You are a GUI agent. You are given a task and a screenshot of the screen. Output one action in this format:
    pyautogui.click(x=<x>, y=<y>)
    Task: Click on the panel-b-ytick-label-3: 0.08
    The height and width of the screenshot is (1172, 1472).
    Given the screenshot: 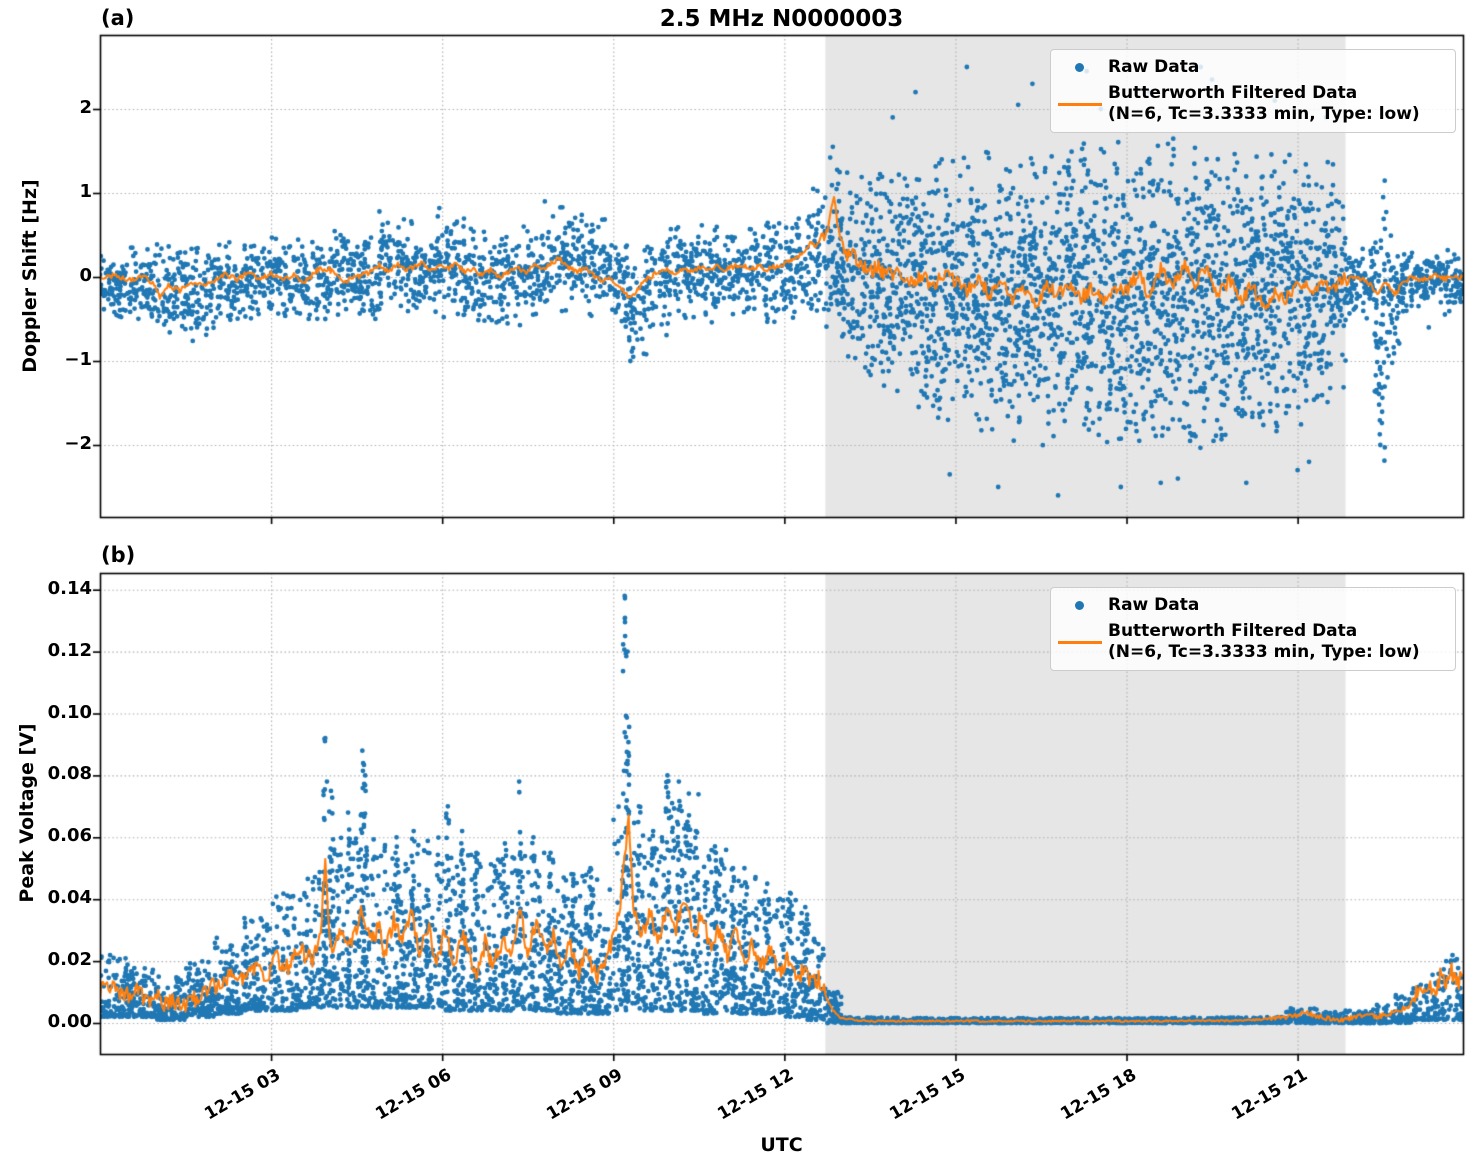 What is the action you would take?
    pyautogui.click(x=69, y=774)
    